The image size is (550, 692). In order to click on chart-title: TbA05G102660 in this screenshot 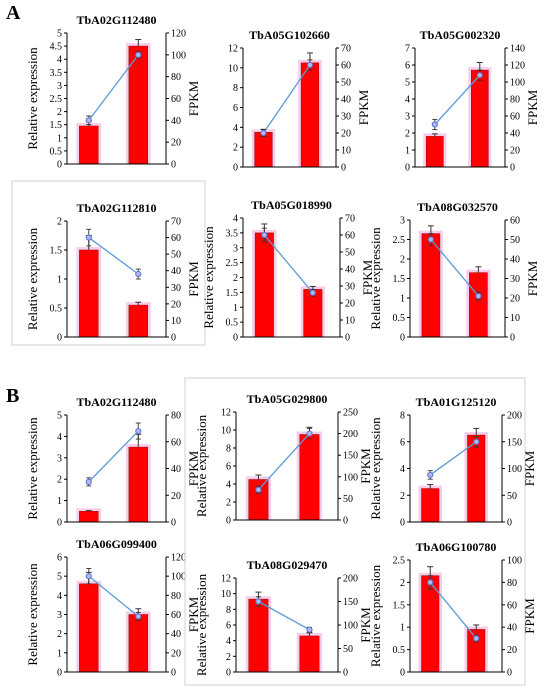, I will do `click(289, 35)`.